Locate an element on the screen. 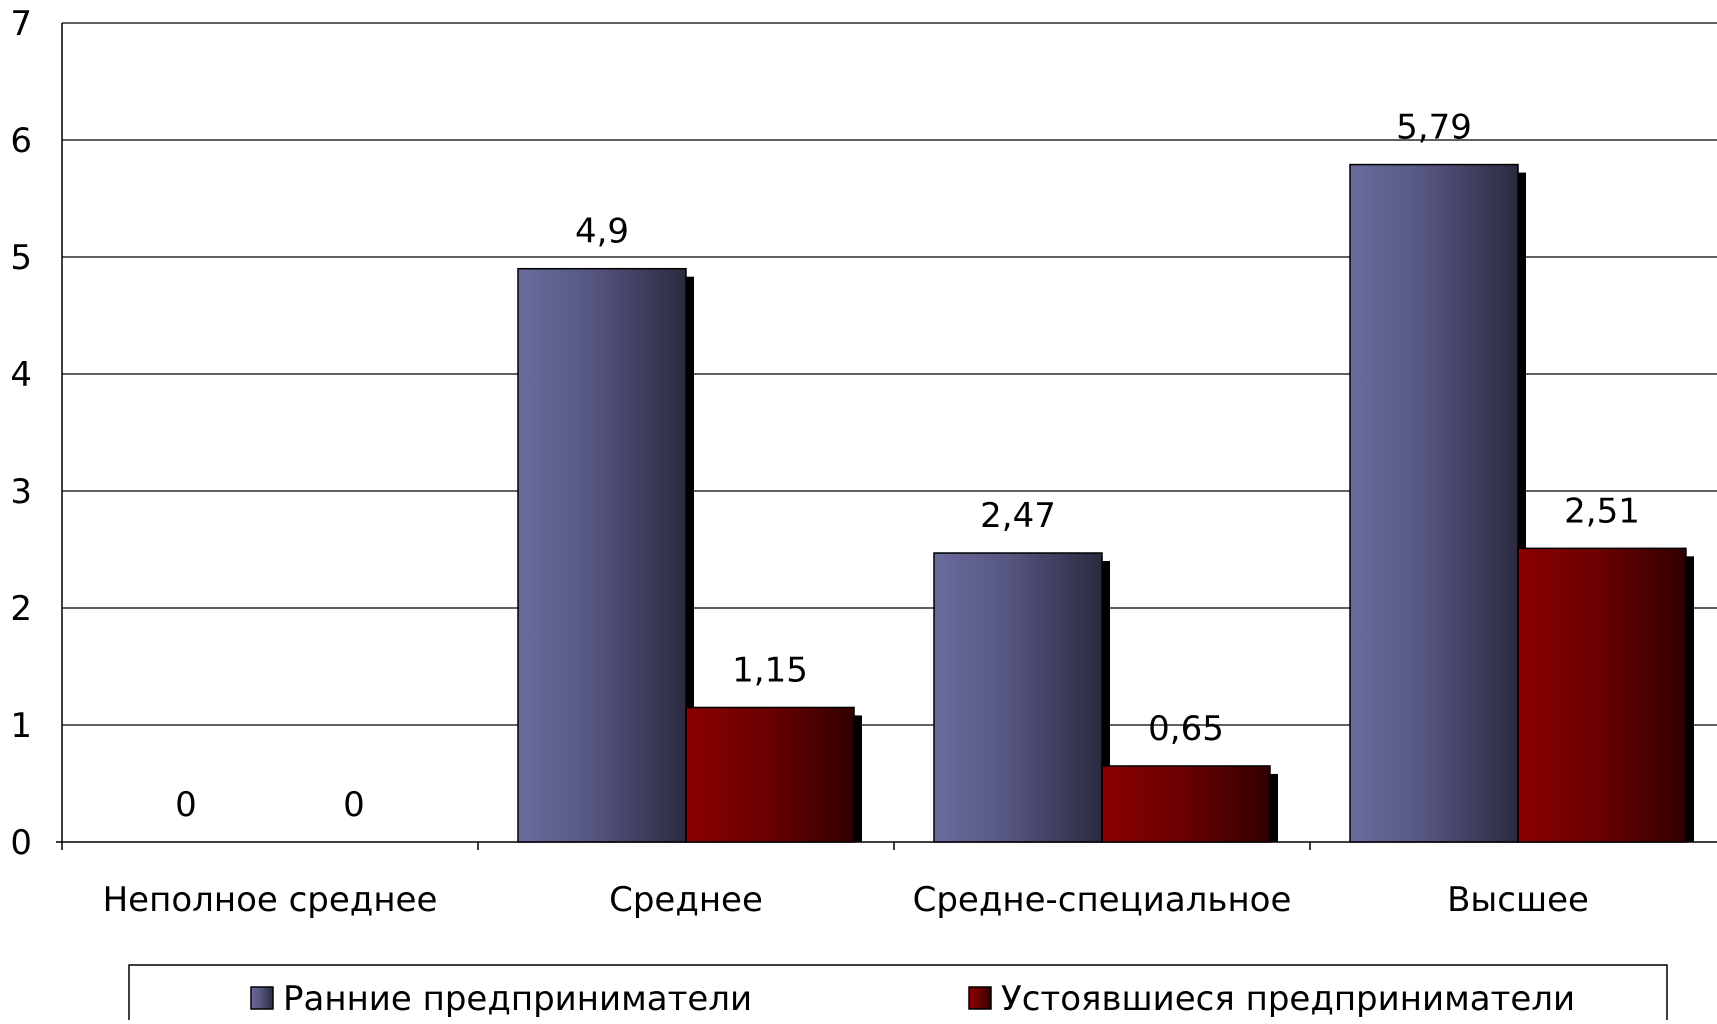 This screenshot has height=1024, width=1717. y-tick-label: 2 is located at coordinates (21, 609).